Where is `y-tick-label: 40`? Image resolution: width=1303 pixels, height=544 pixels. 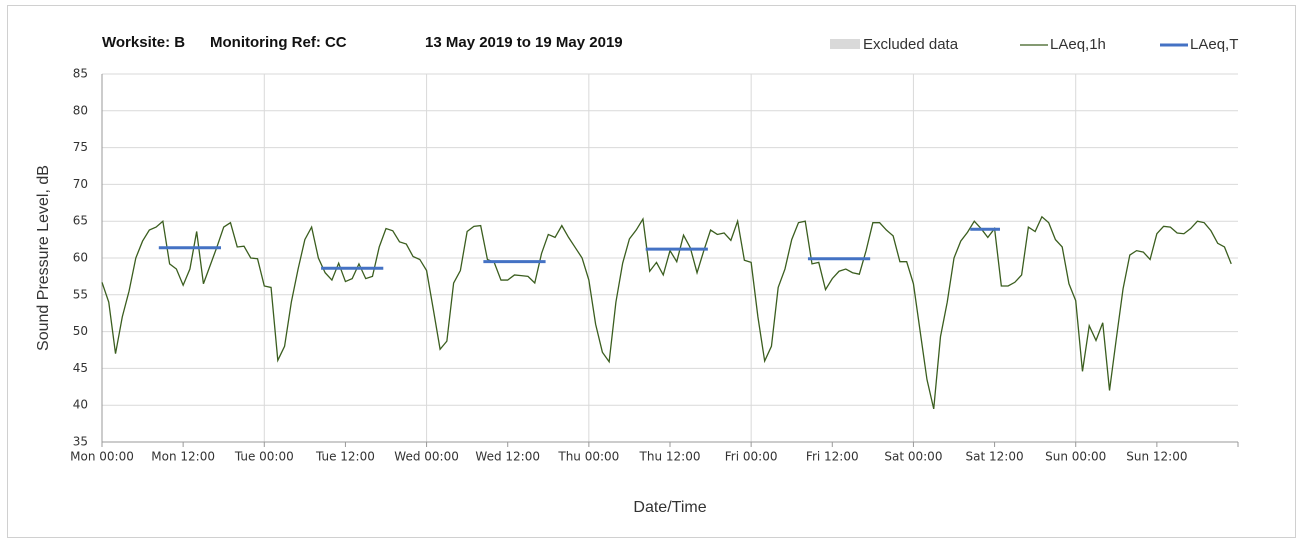
y-tick-label: 40 is located at coordinates (80, 405).